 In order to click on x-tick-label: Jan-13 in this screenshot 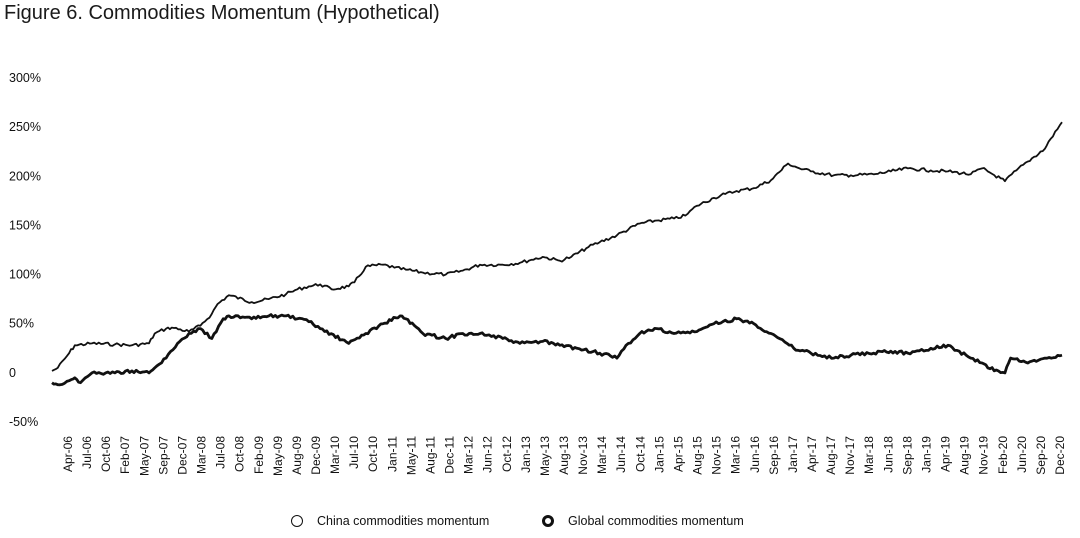, I will do `click(526, 454)`.